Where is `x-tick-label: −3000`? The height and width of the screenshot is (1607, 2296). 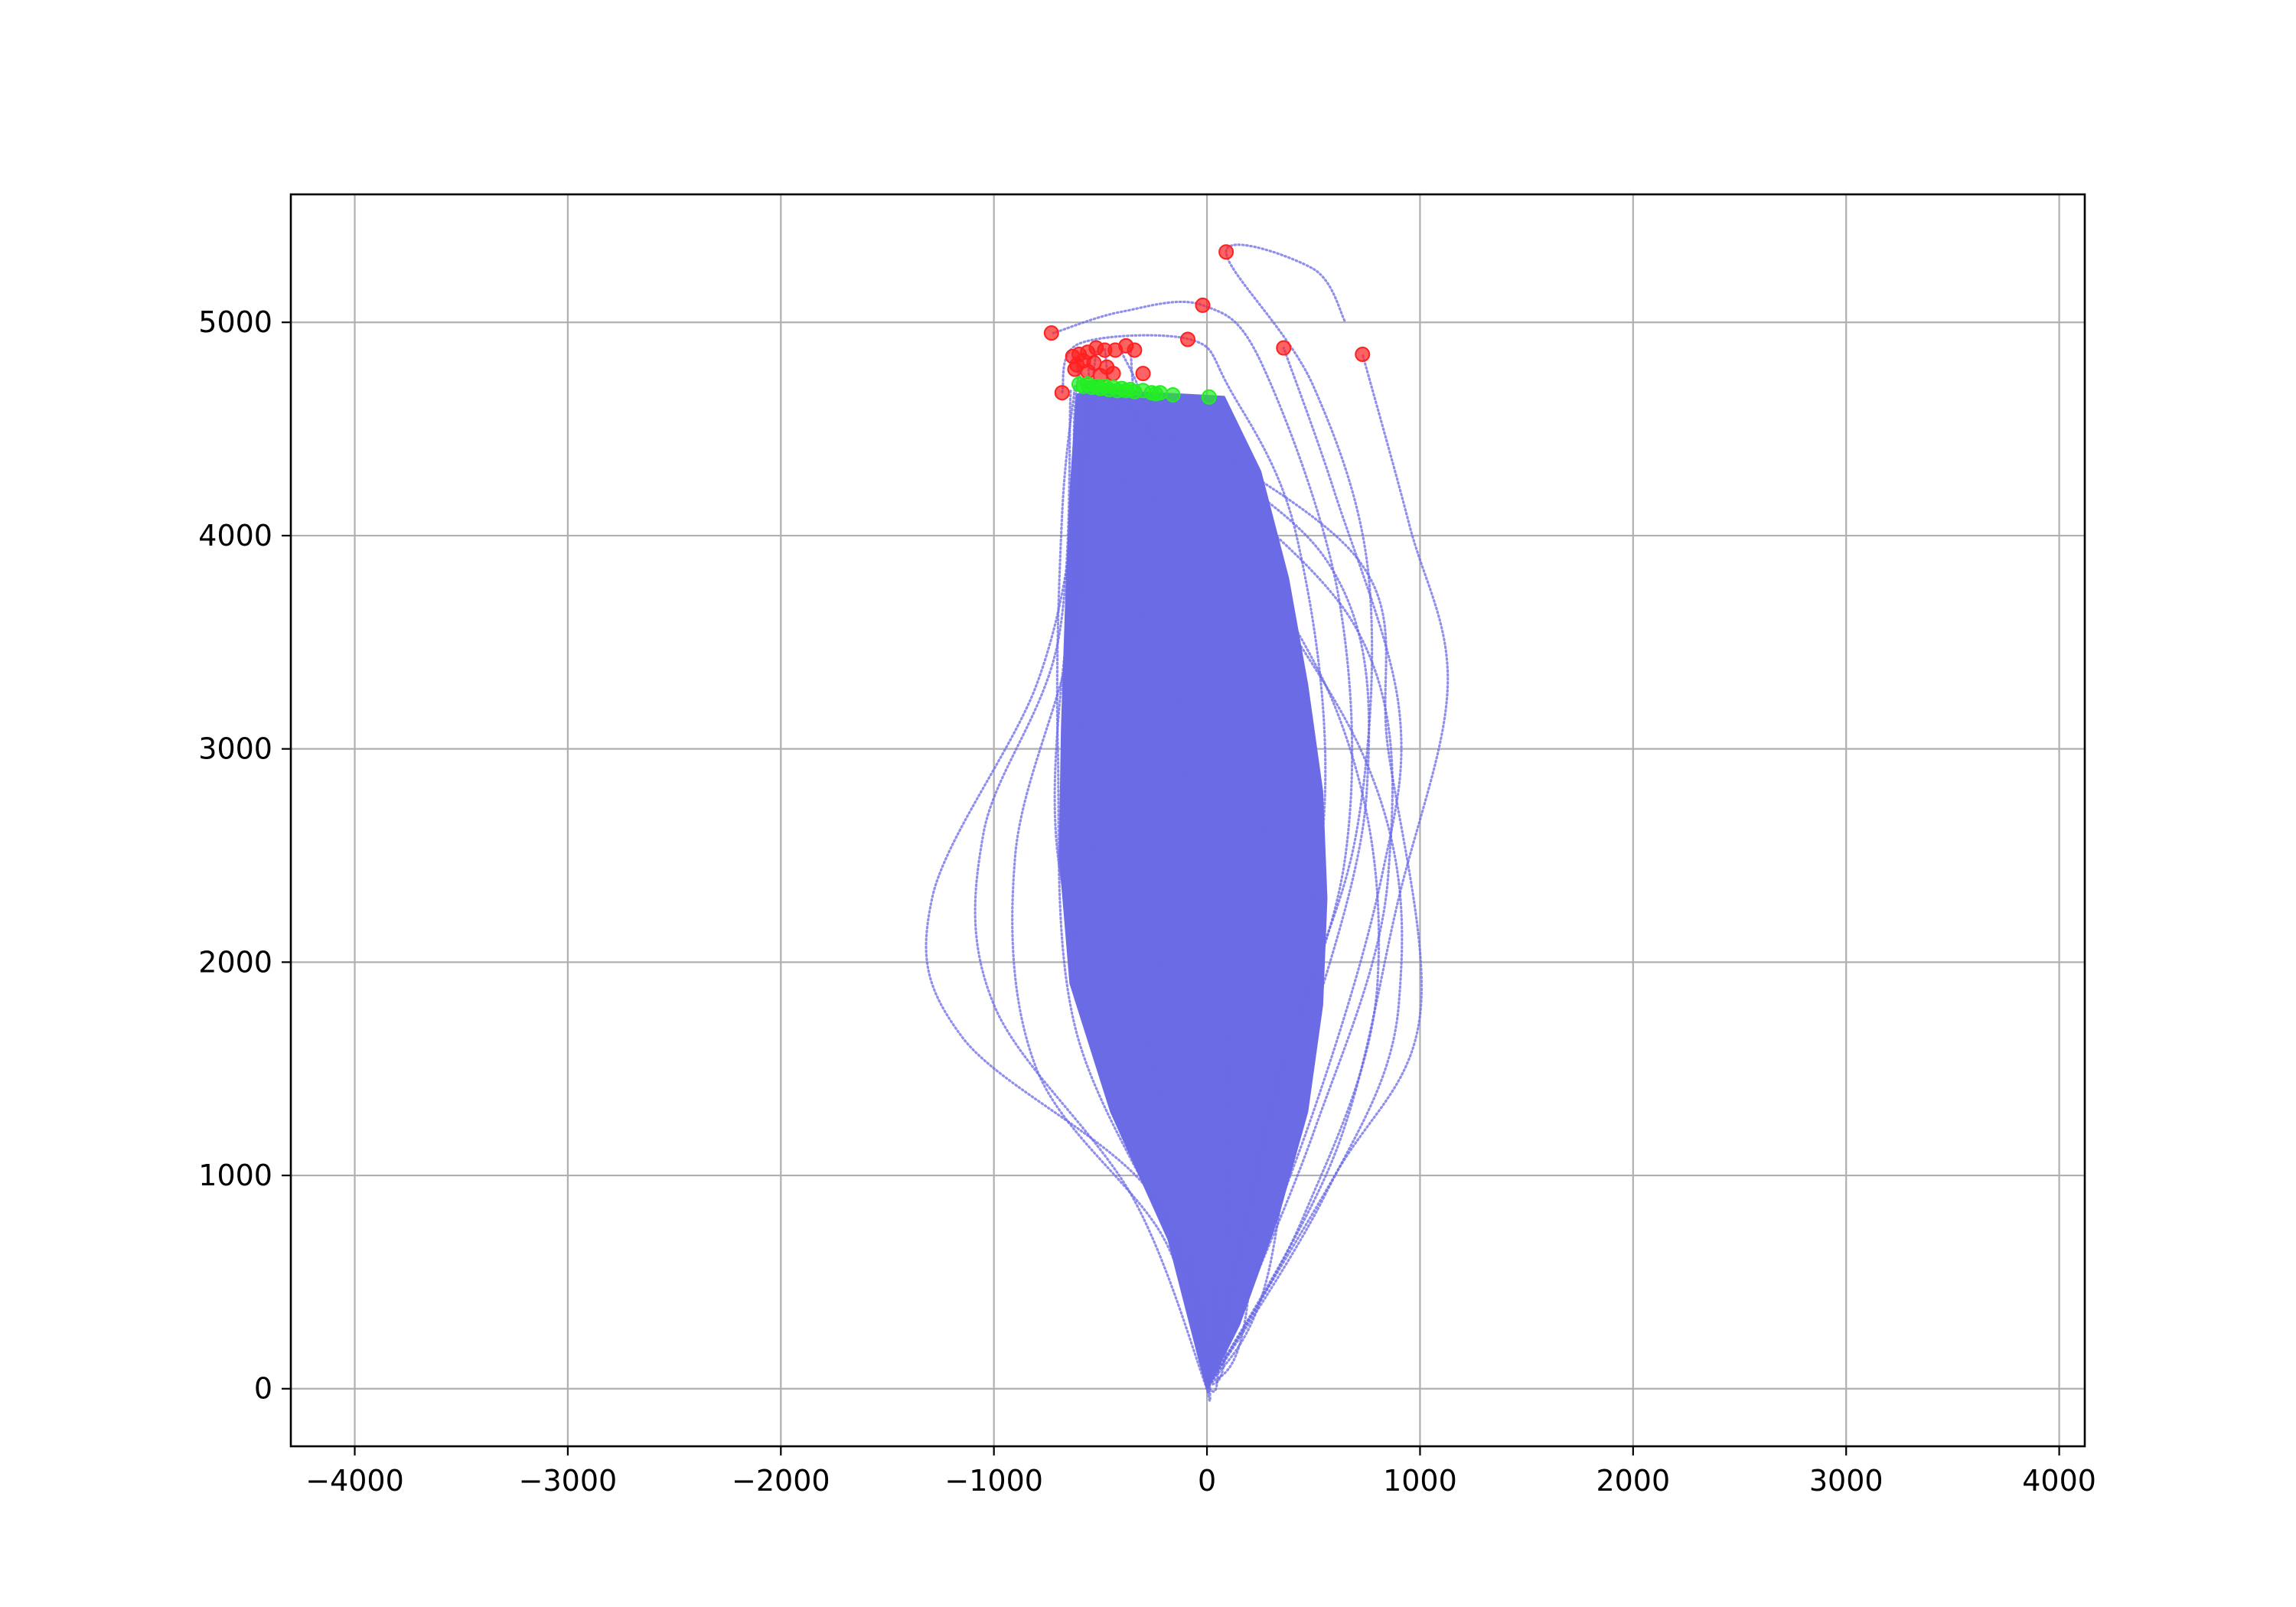 x-tick-label: −3000 is located at coordinates (568, 1481).